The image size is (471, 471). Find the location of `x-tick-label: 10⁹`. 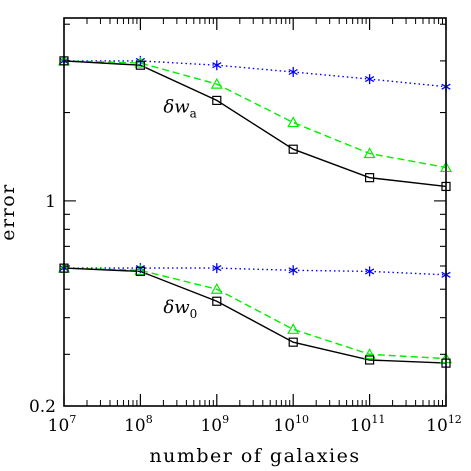

x-tick-label: 10⁹ is located at coordinates (214, 424).